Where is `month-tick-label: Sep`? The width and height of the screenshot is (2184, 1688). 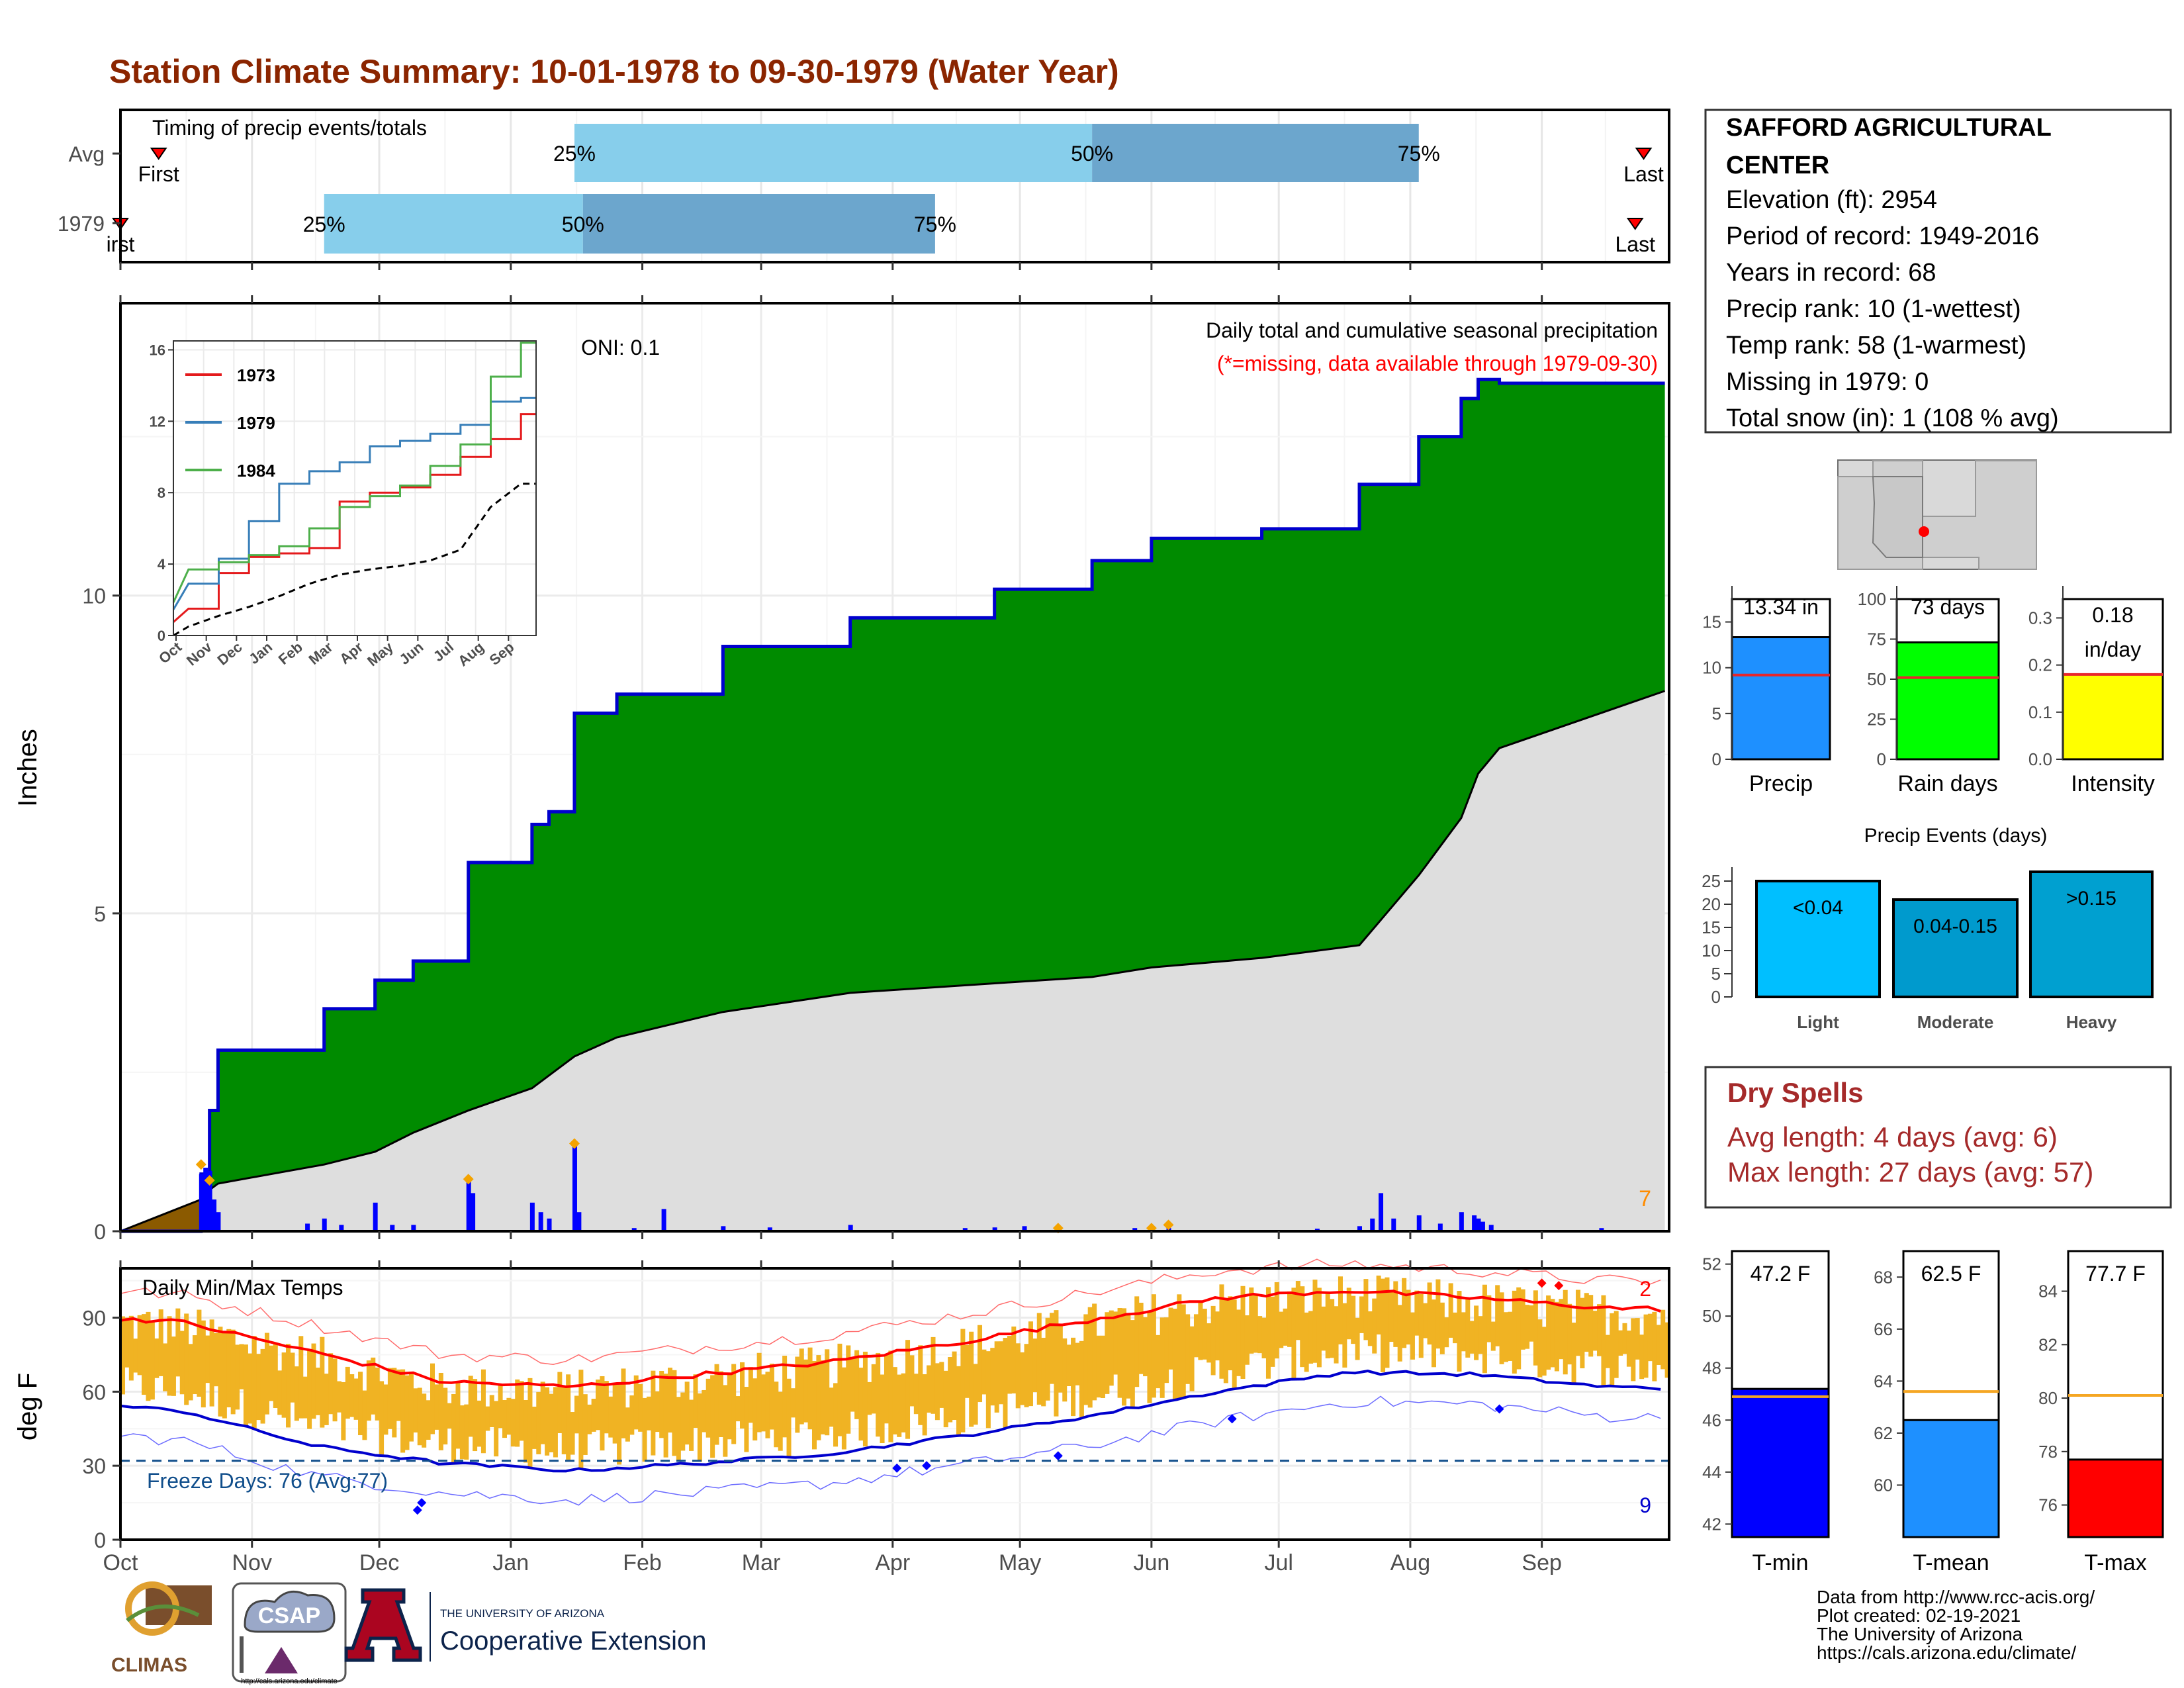
month-tick-label: Sep is located at coordinates (1542, 1562).